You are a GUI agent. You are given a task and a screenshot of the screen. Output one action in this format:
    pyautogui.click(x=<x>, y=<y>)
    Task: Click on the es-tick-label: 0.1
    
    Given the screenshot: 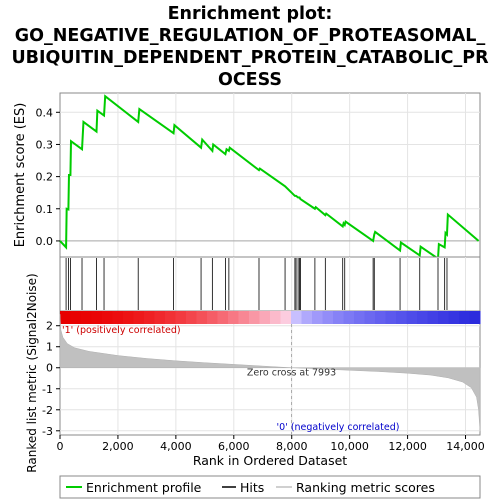 What is the action you would take?
    pyautogui.click(x=45, y=209)
    